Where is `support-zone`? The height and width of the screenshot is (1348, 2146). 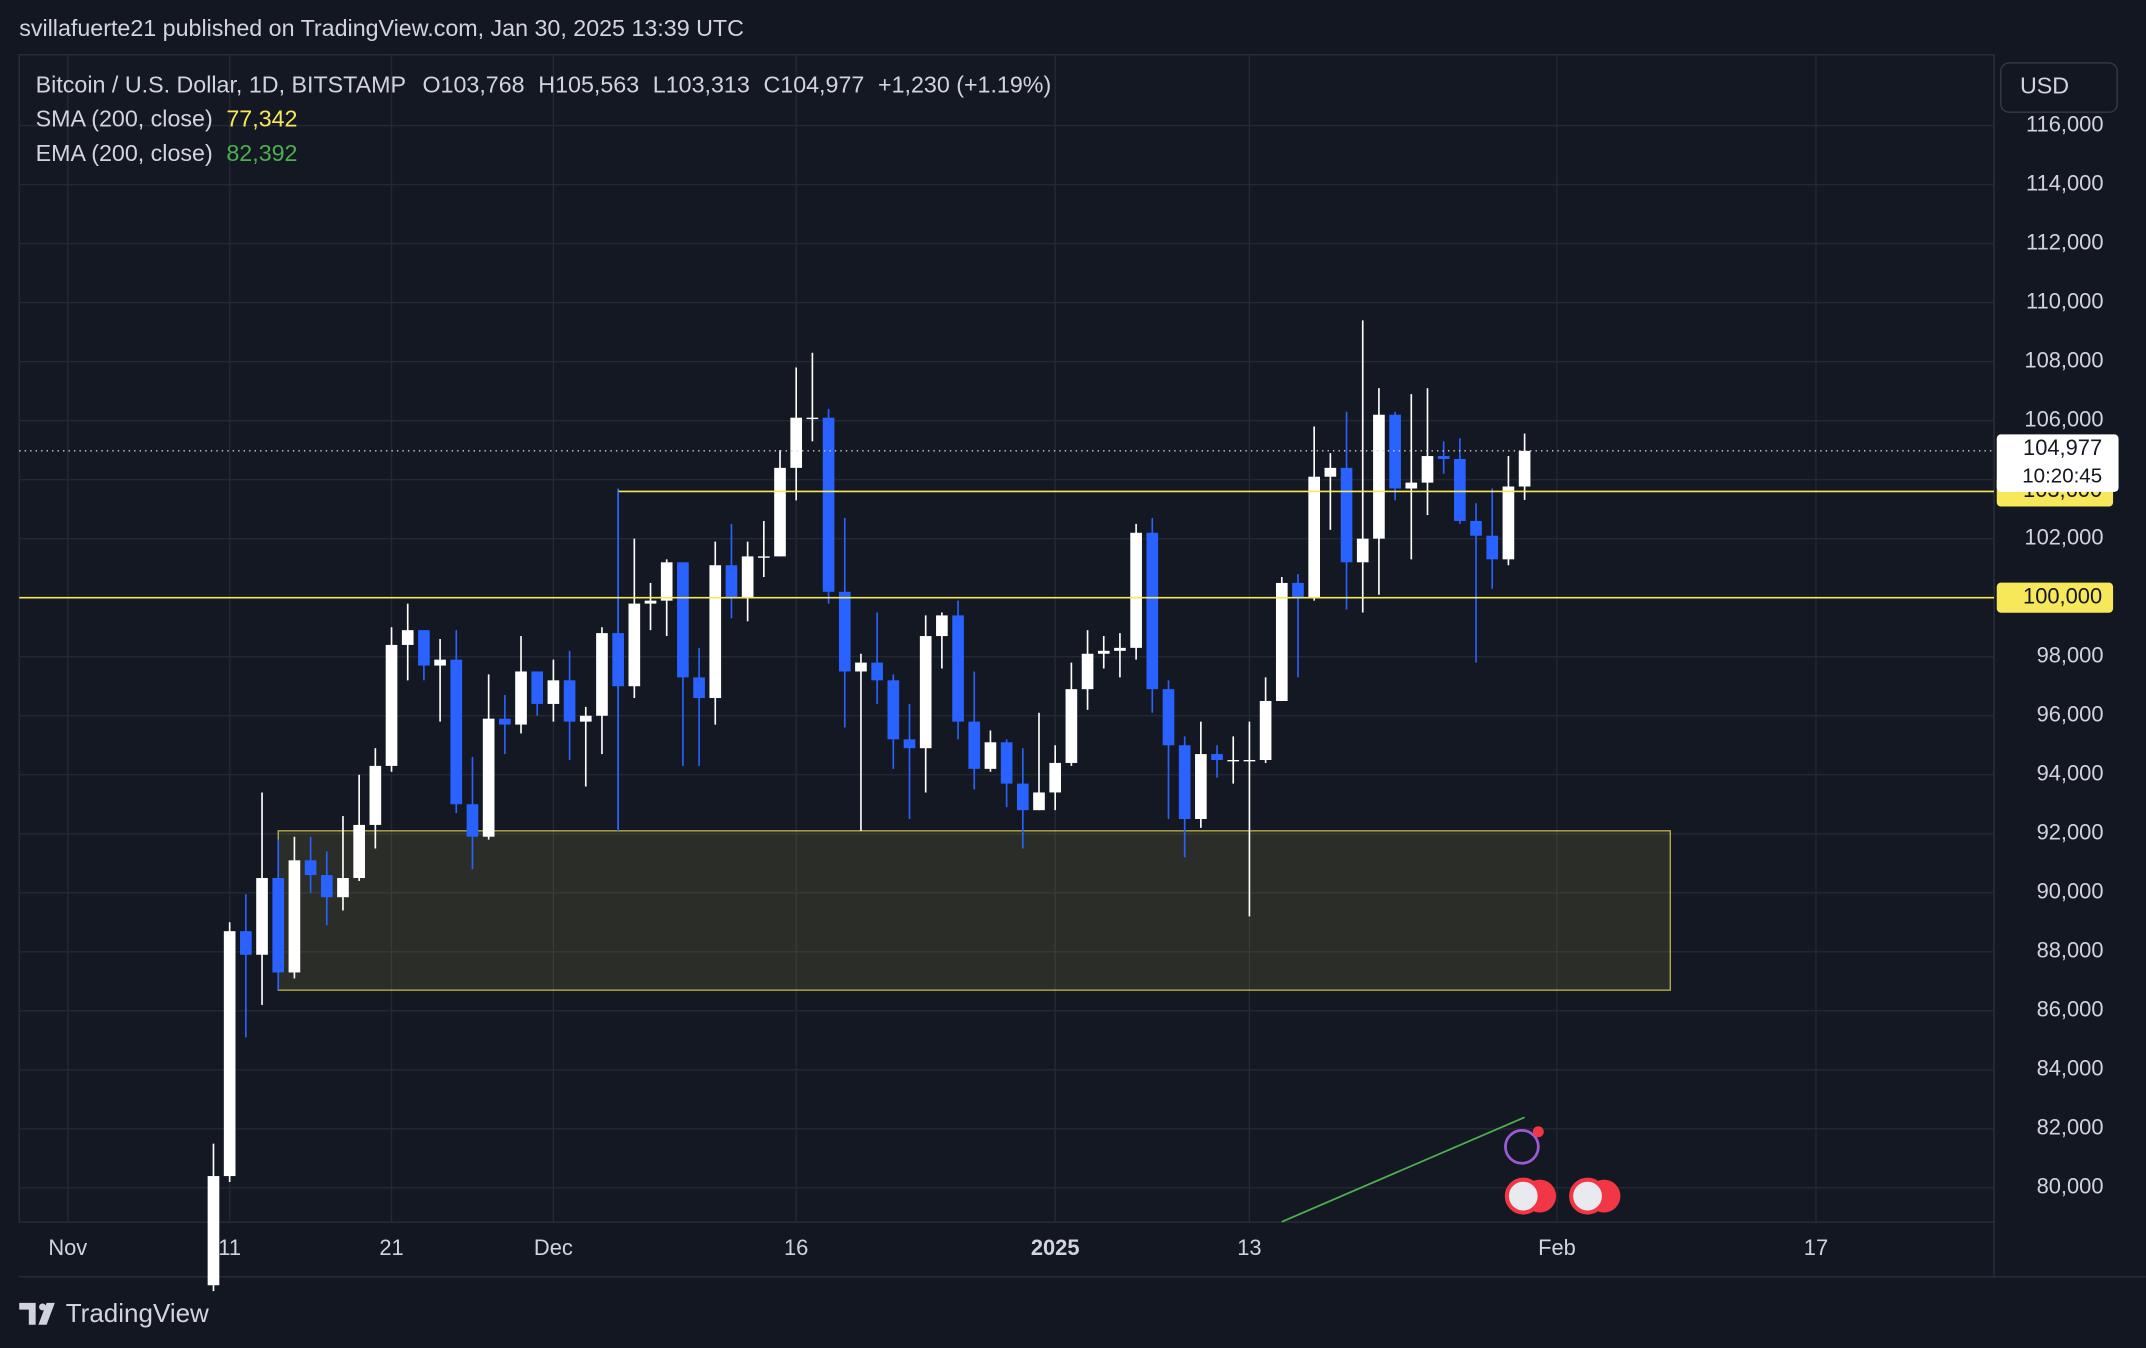
support-zone is located at coordinates (974, 910).